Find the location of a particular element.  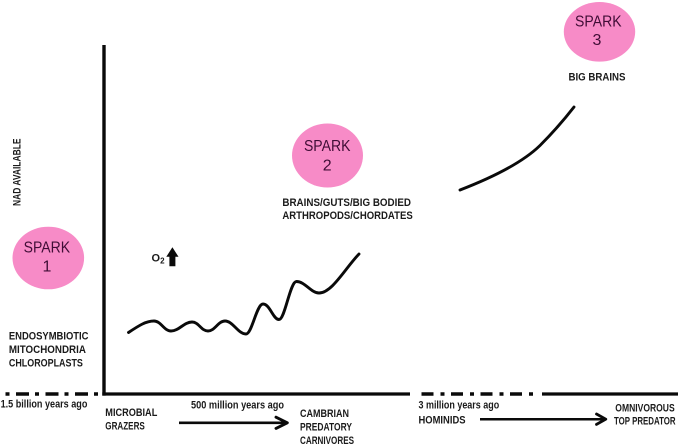

svg-text: CAMBRIAN is located at coordinates (324, 414).